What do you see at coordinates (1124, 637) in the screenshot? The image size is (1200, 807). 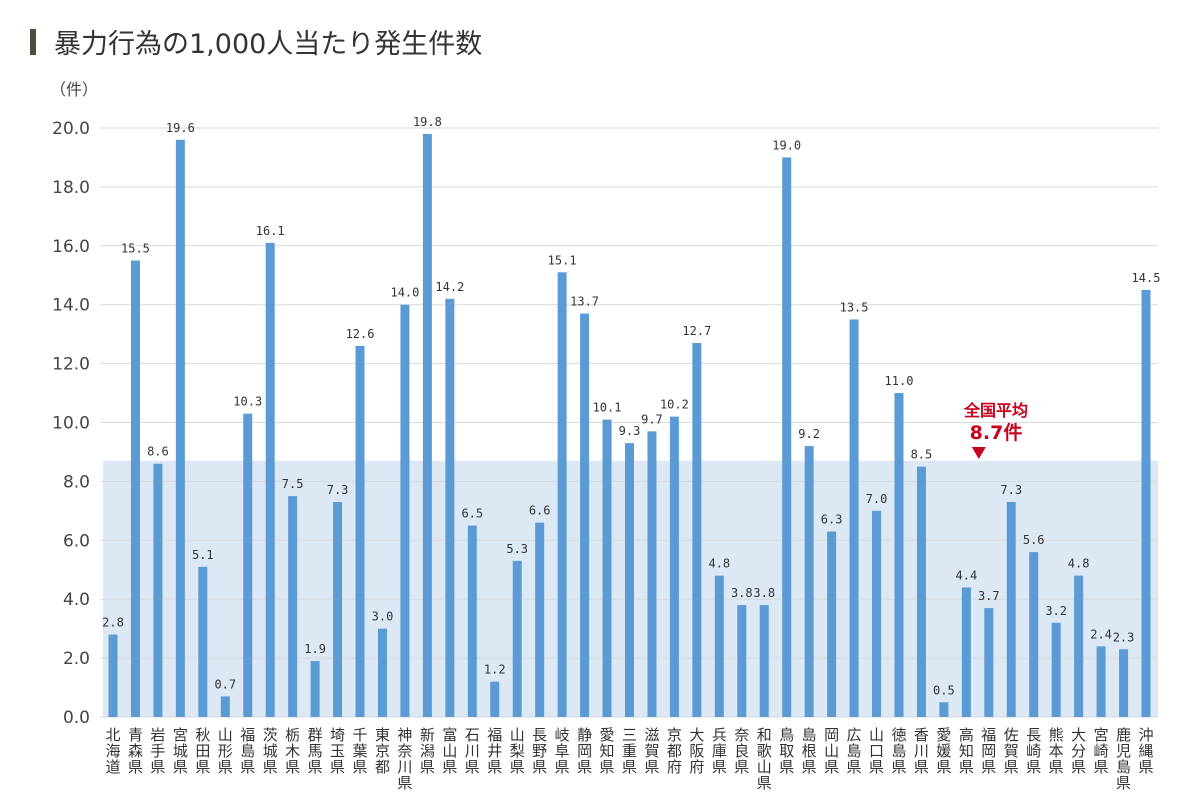 I see `data-label: 2.3` at bounding box center [1124, 637].